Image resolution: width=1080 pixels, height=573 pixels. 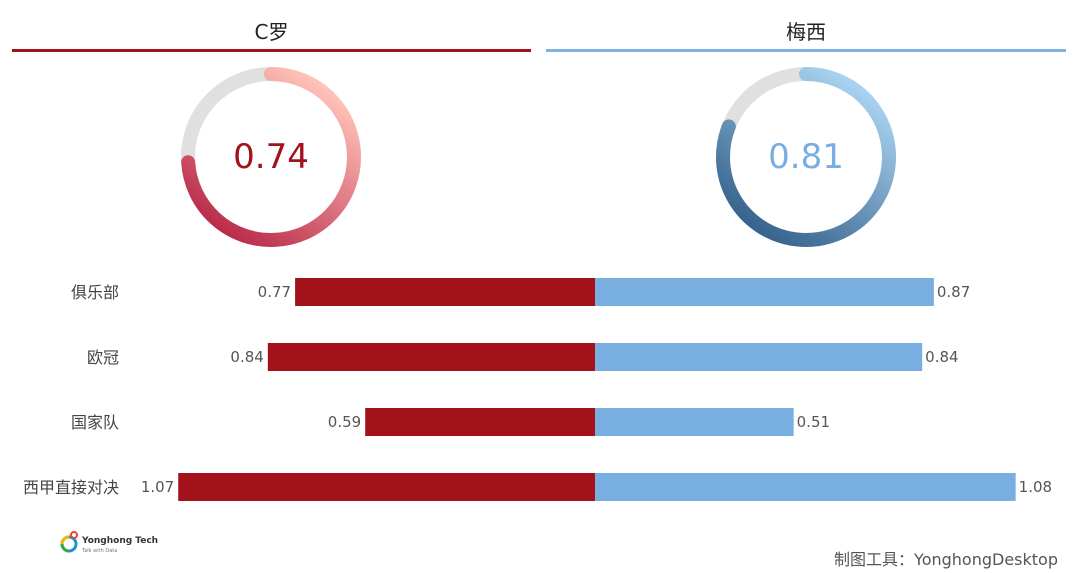 I want to click on header-rule-right, so click(x=806, y=50).